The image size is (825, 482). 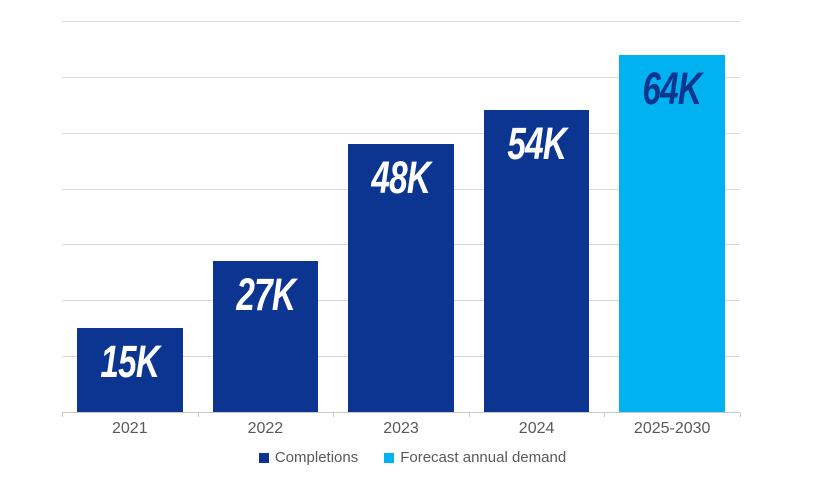 I want to click on bar-completions-2022: 27K, so click(x=265, y=336).